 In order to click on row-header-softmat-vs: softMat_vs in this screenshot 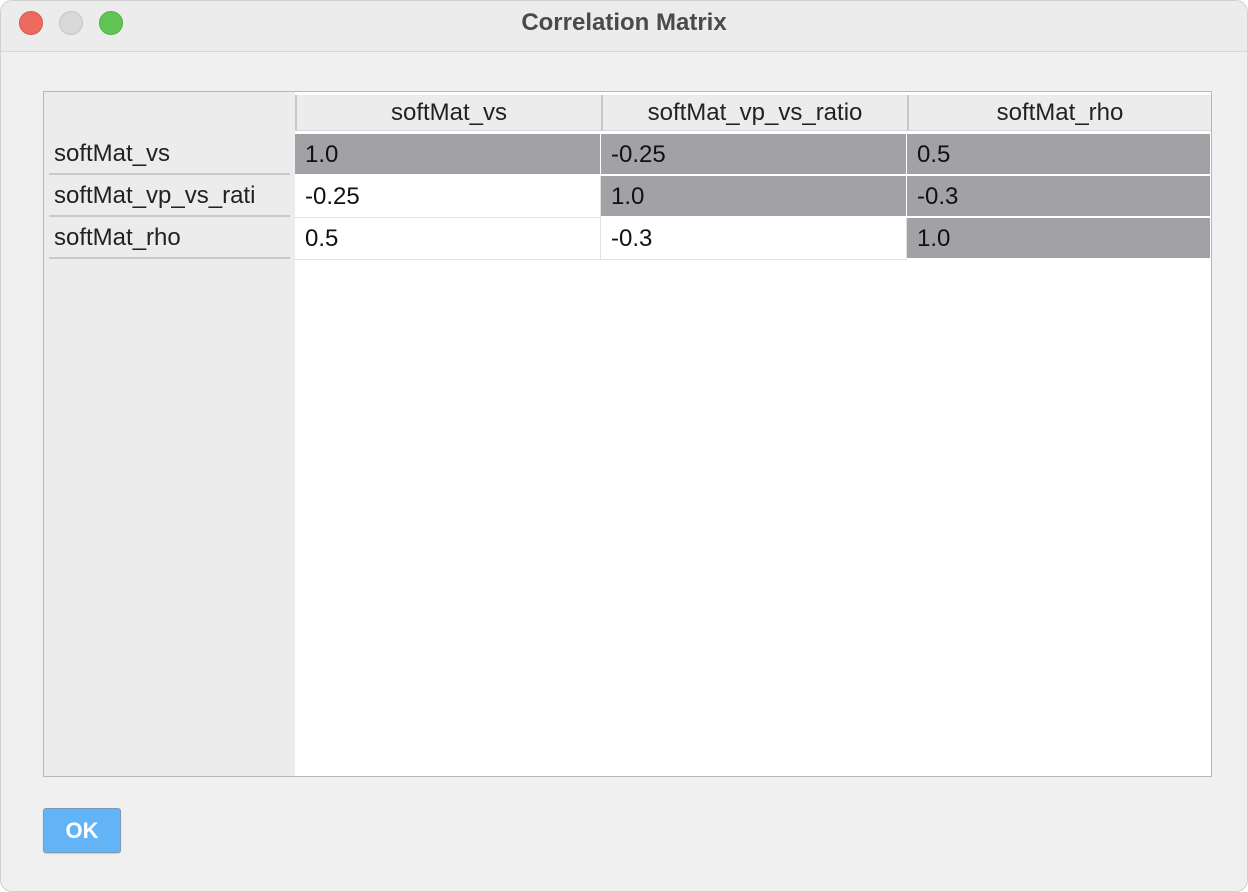, I will do `click(169, 154)`.